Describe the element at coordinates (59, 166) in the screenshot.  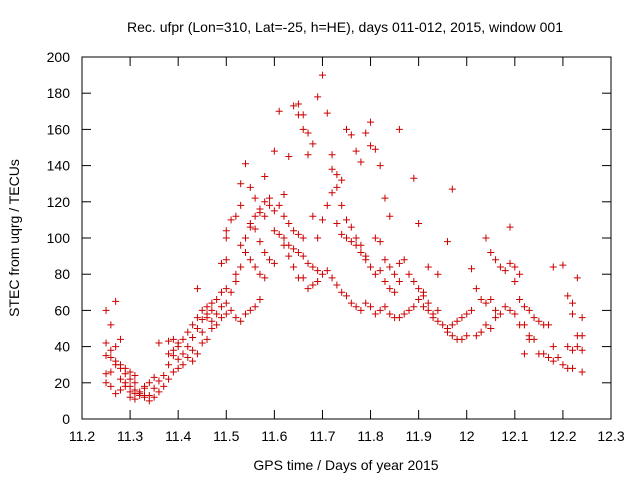
I see `y-tick-label: 140` at that location.